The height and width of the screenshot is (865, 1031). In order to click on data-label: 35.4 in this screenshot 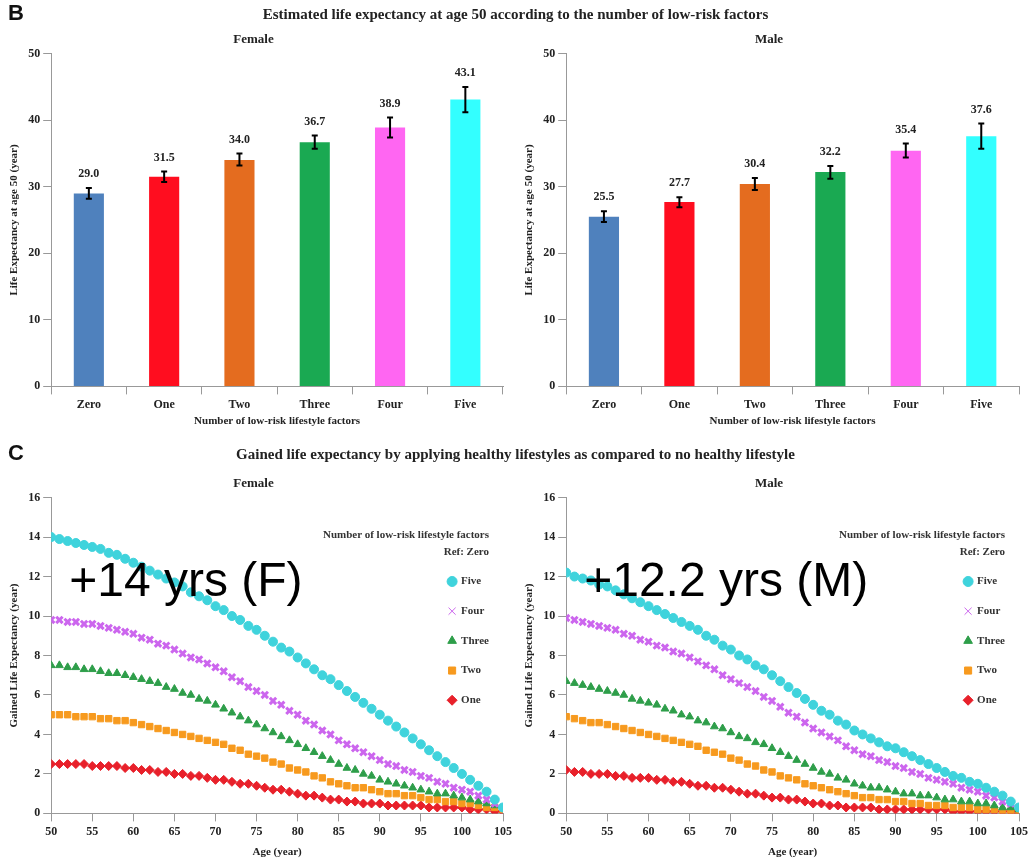, I will do `click(906, 128)`.